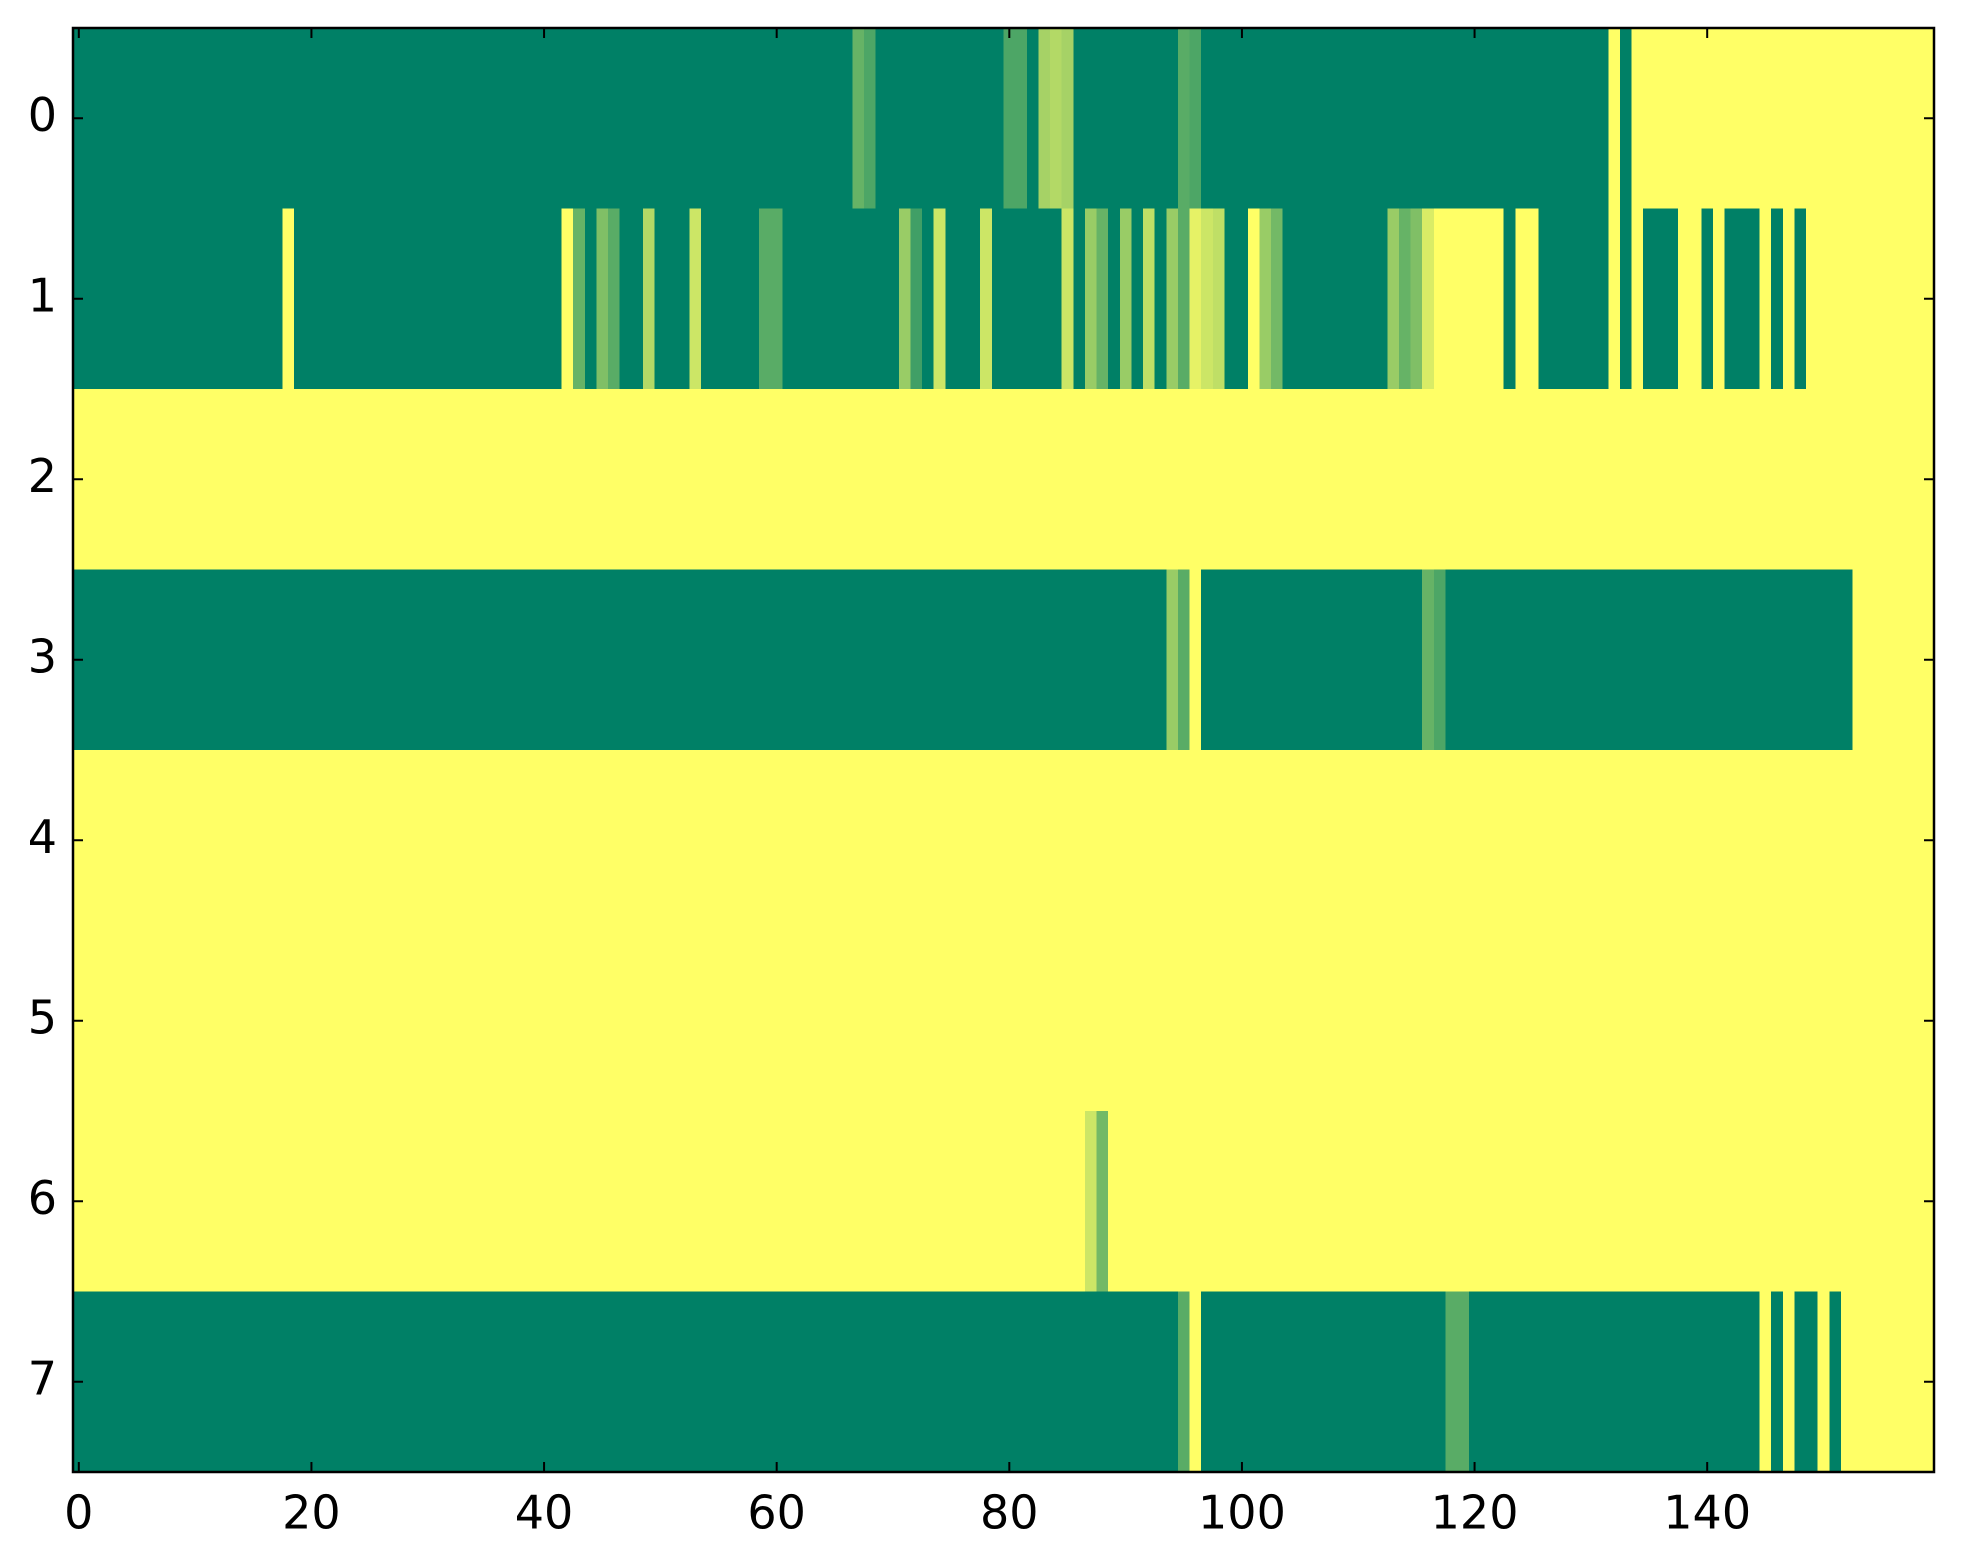 The image size is (1963, 1564). I want to click on x-tick-label: 100, so click(1242, 1513).